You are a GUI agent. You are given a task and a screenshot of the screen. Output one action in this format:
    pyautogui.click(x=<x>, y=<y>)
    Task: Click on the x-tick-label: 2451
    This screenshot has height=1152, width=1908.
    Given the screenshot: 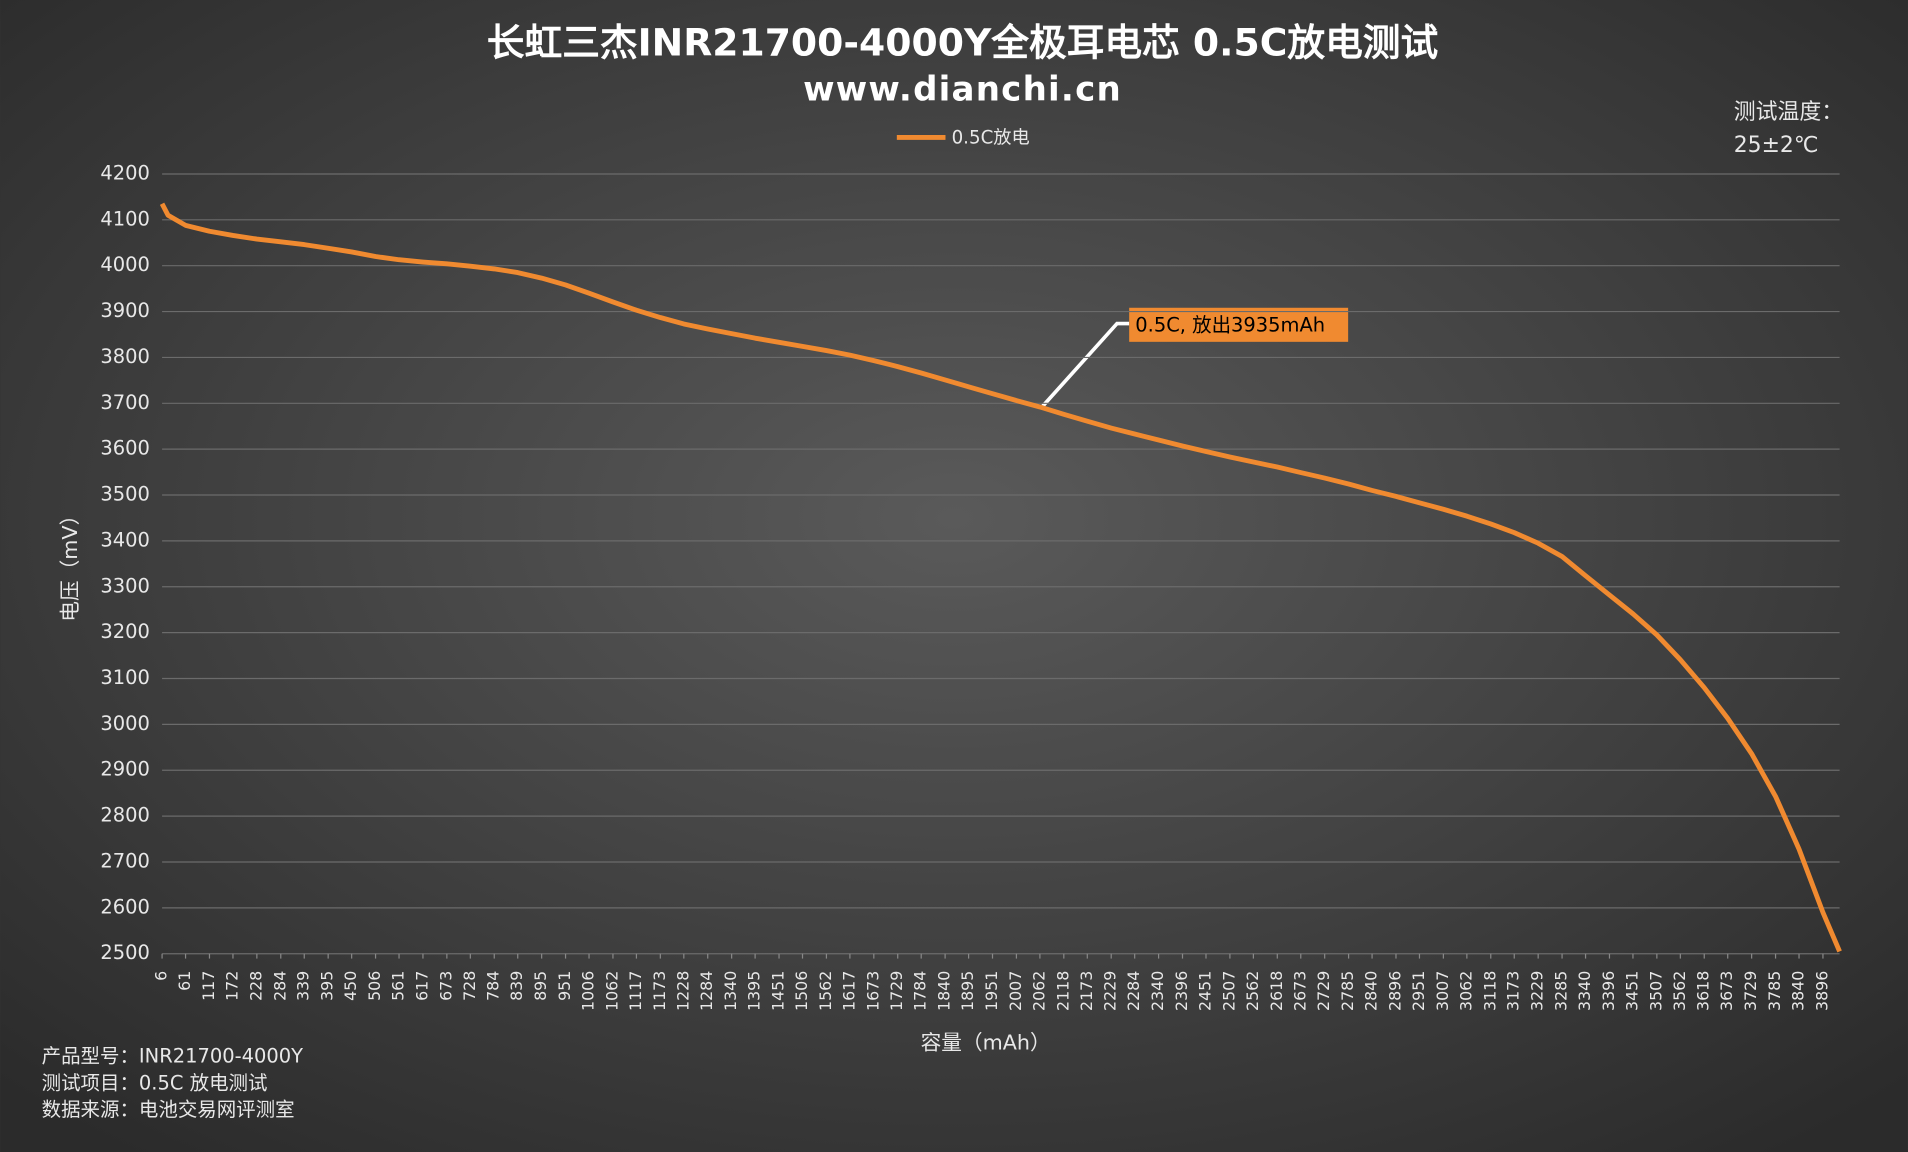 What is the action you would take?
    pyautogui.click(x=1204, y=991)
    